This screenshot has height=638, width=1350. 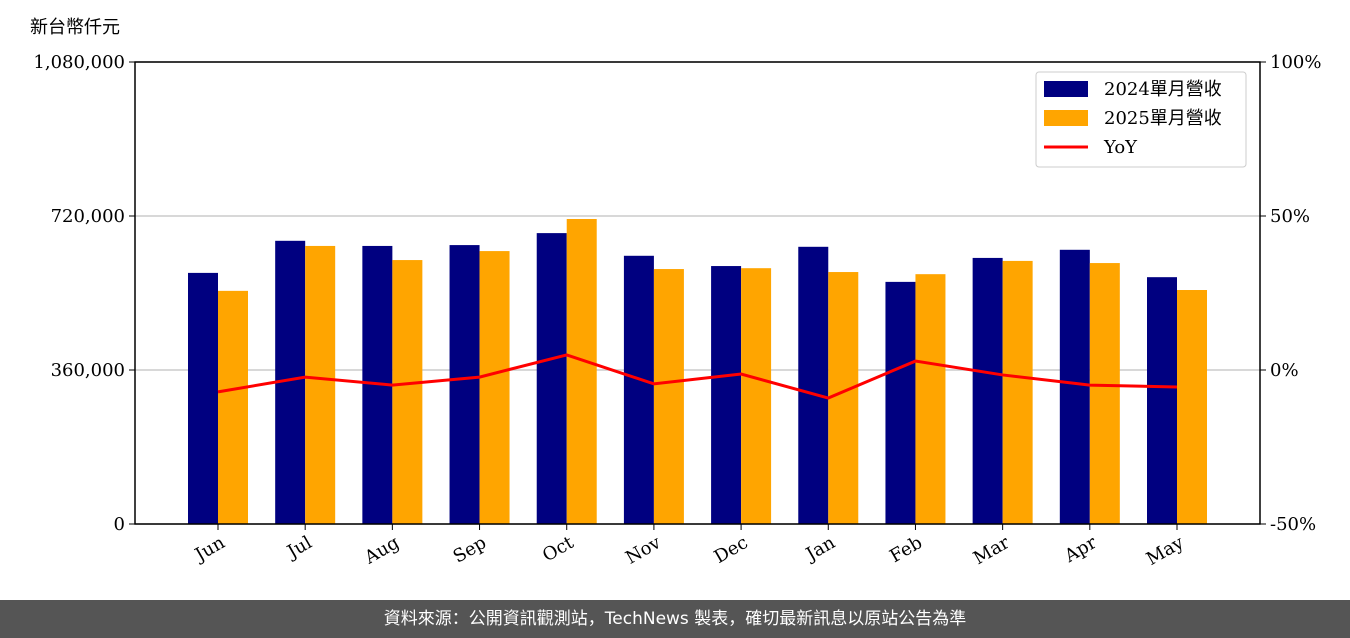 I want to click on y2-tick-label: 50%, so click(x=1290, y=216).